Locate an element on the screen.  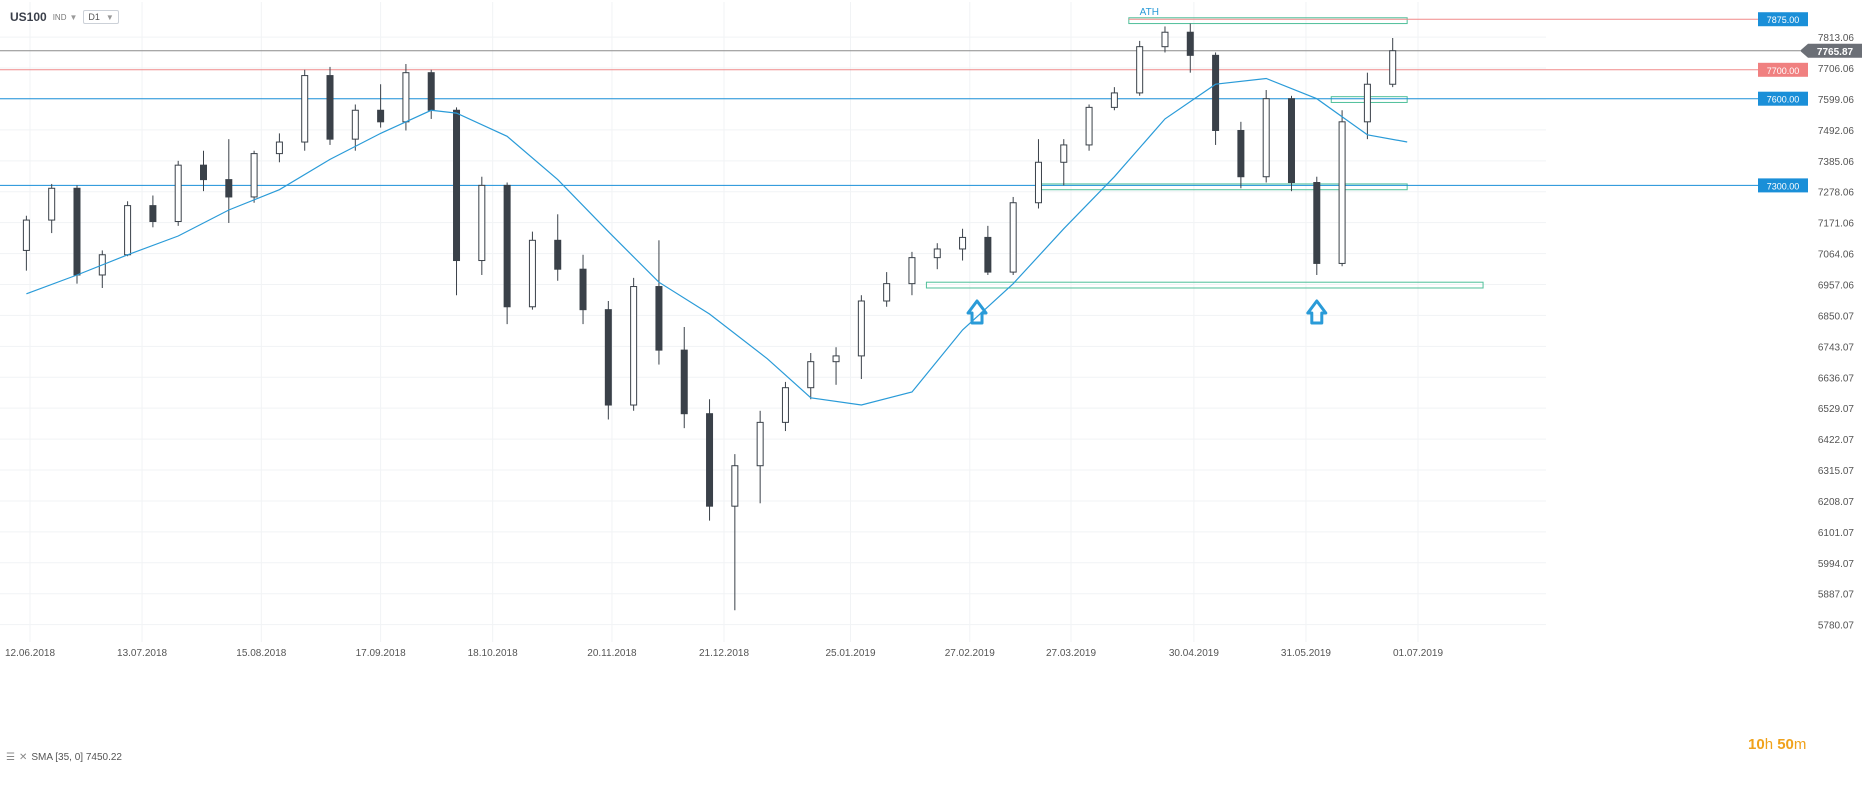
instrument-type-label: IND is located at coordinates (59, 17).